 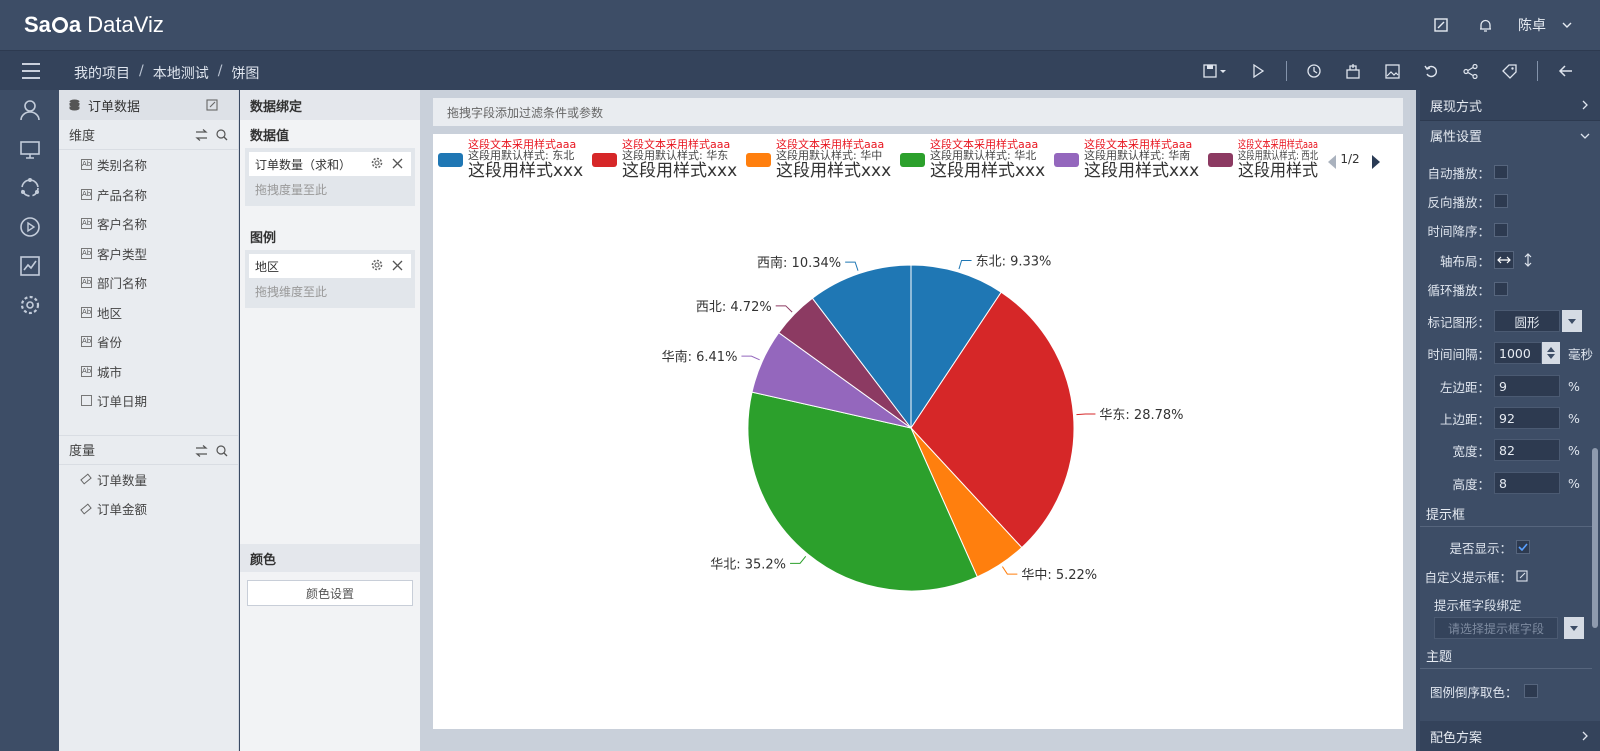 I want to click on chart-icon, so click(x=30, y=266).